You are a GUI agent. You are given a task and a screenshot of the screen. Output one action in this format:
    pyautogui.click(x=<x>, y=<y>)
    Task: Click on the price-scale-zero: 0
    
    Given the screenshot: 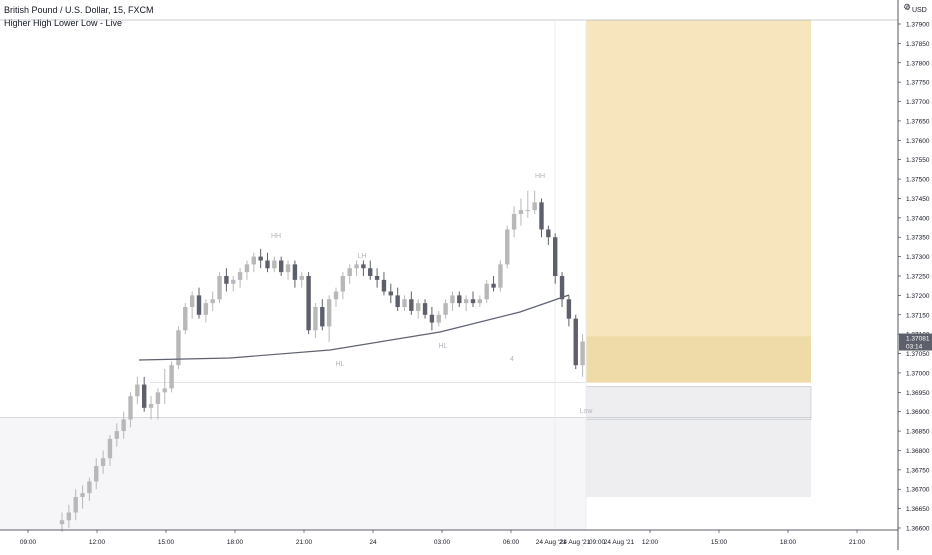 What is the action you would take?
    pyautogui.click(x=908, y=8)
    